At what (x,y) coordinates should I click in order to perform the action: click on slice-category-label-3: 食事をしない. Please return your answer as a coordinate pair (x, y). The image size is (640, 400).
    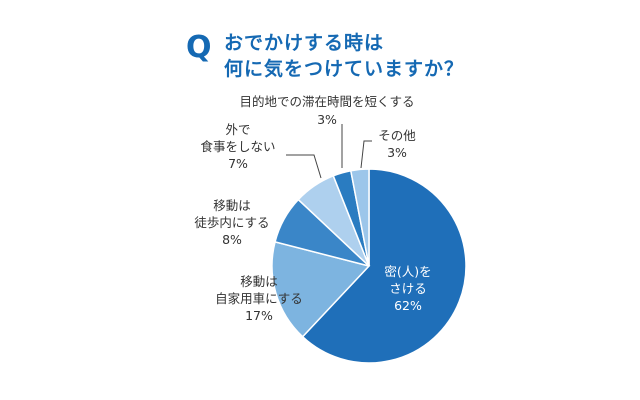
    Looking at the image, I should click on (237, 146).